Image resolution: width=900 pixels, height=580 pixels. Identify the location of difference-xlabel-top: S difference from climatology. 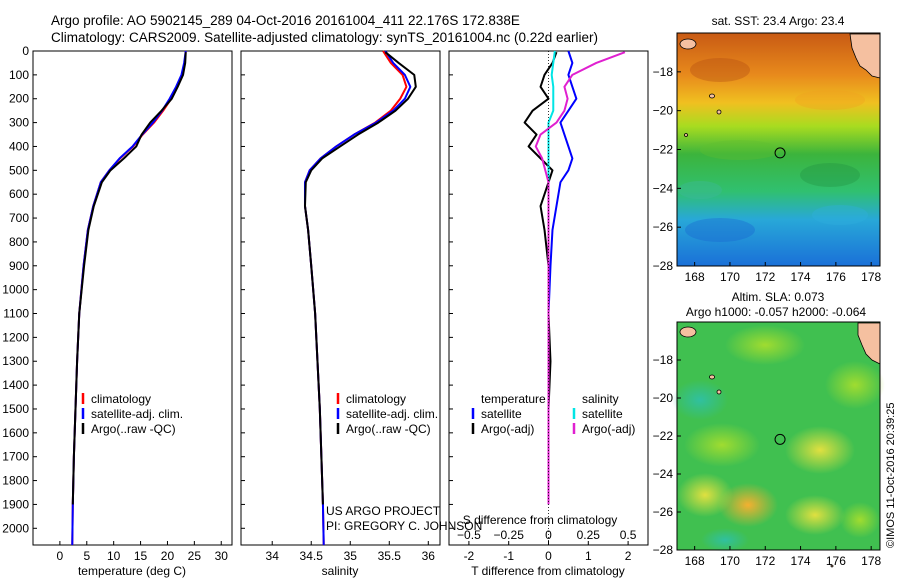
(540, 520).